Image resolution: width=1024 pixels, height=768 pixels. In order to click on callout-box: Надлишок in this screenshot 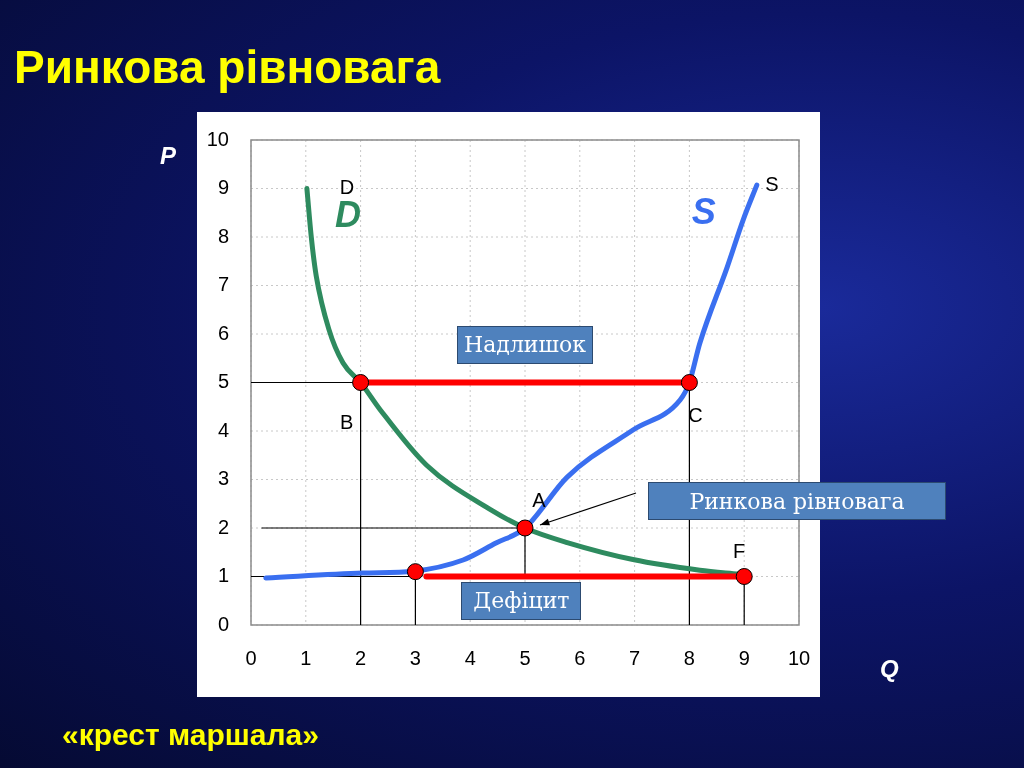, I will do `click(525, 344)`.